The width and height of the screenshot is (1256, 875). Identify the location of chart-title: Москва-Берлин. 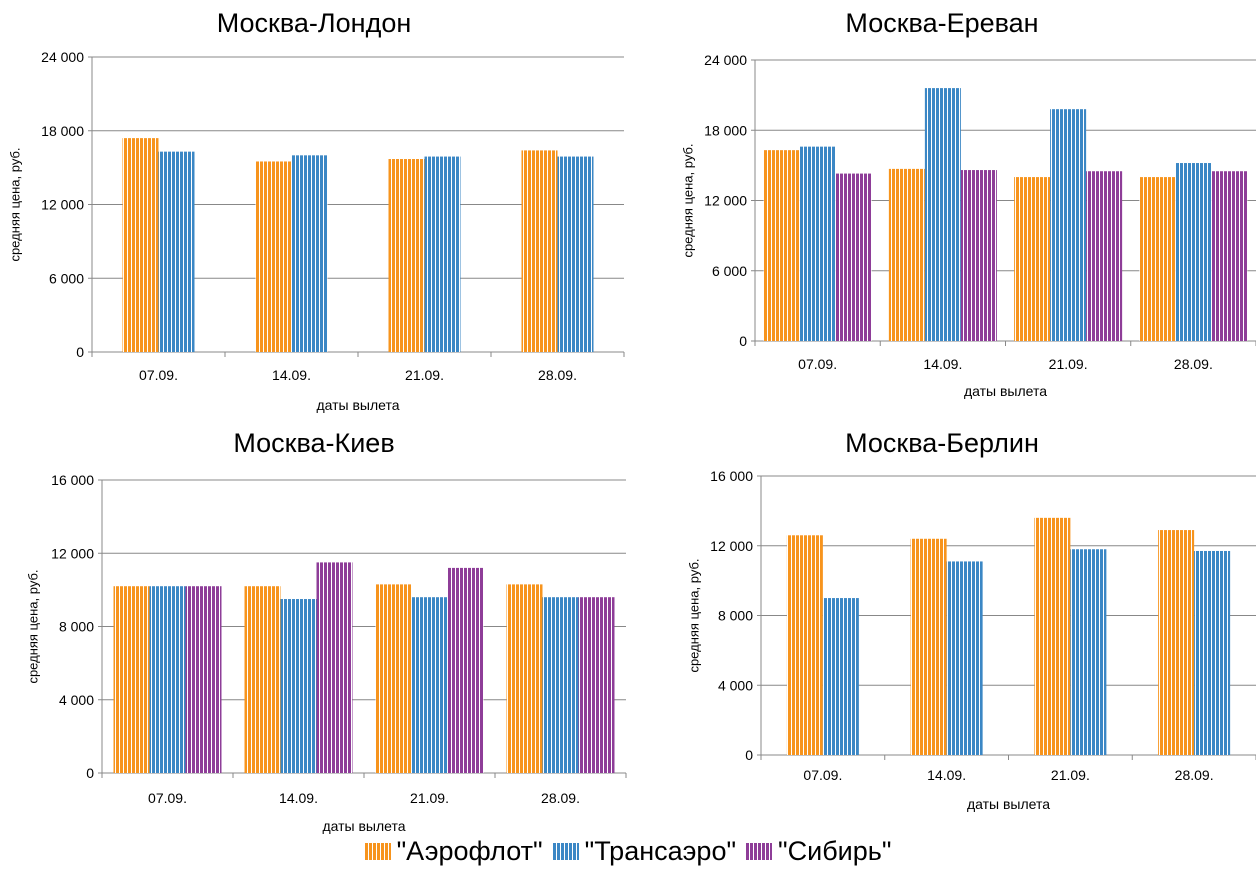
(942, 443).